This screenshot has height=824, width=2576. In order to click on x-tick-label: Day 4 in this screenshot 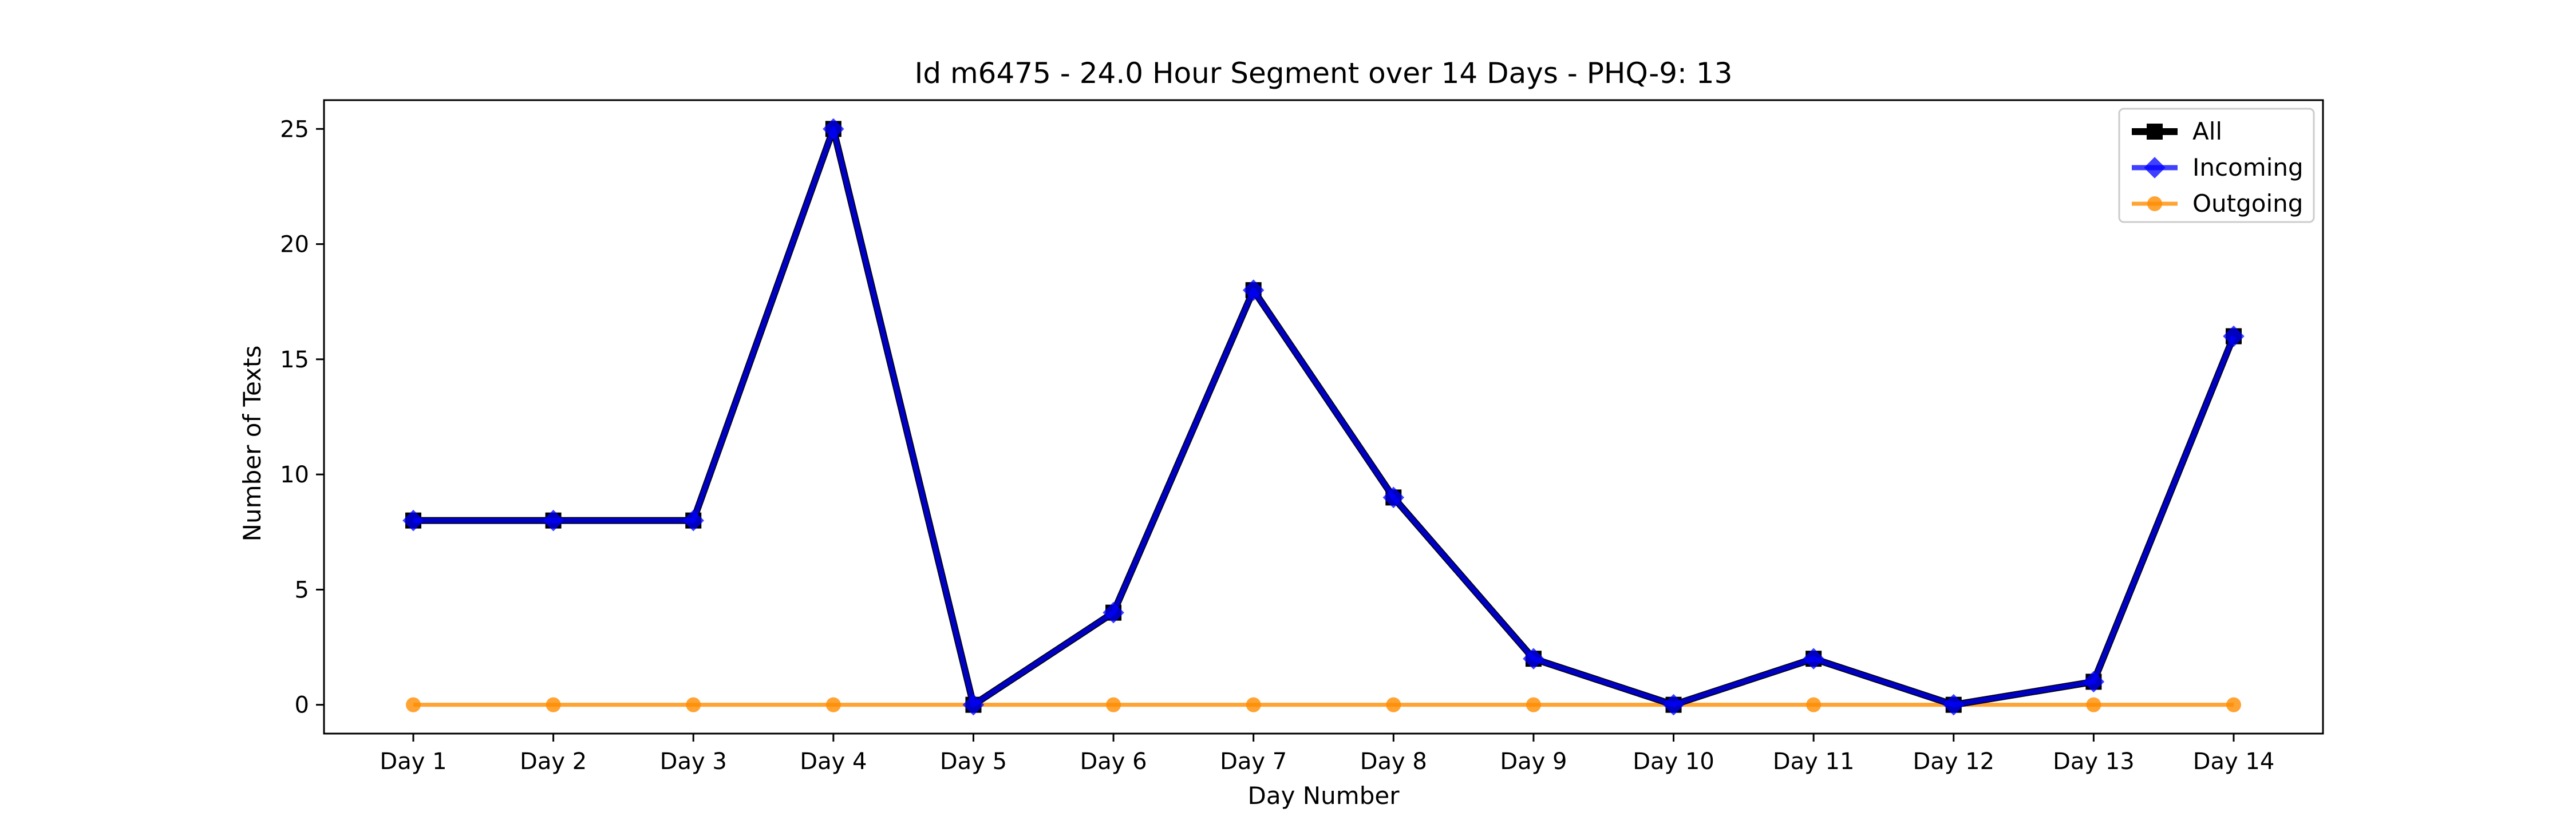, I will do `click(833, 761)`.